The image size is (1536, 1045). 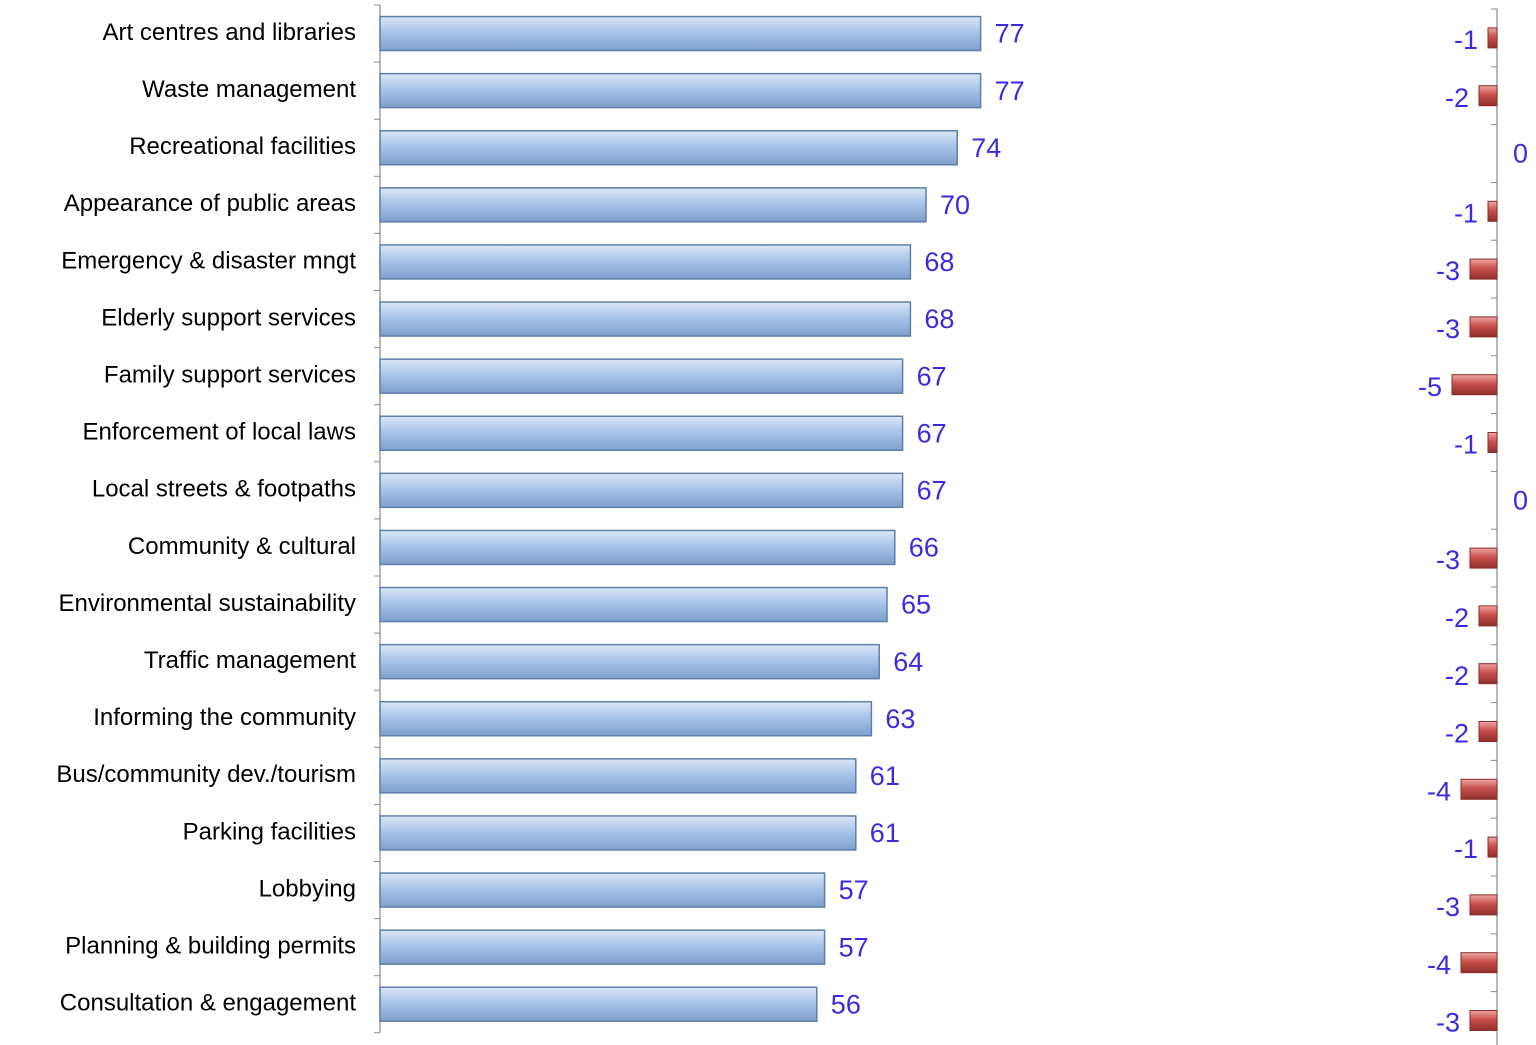 What do you see at coordinates (219, 432) in the screenshot?
I see `category-label: Enforcement of local laws` at bounding box center [219, 432].